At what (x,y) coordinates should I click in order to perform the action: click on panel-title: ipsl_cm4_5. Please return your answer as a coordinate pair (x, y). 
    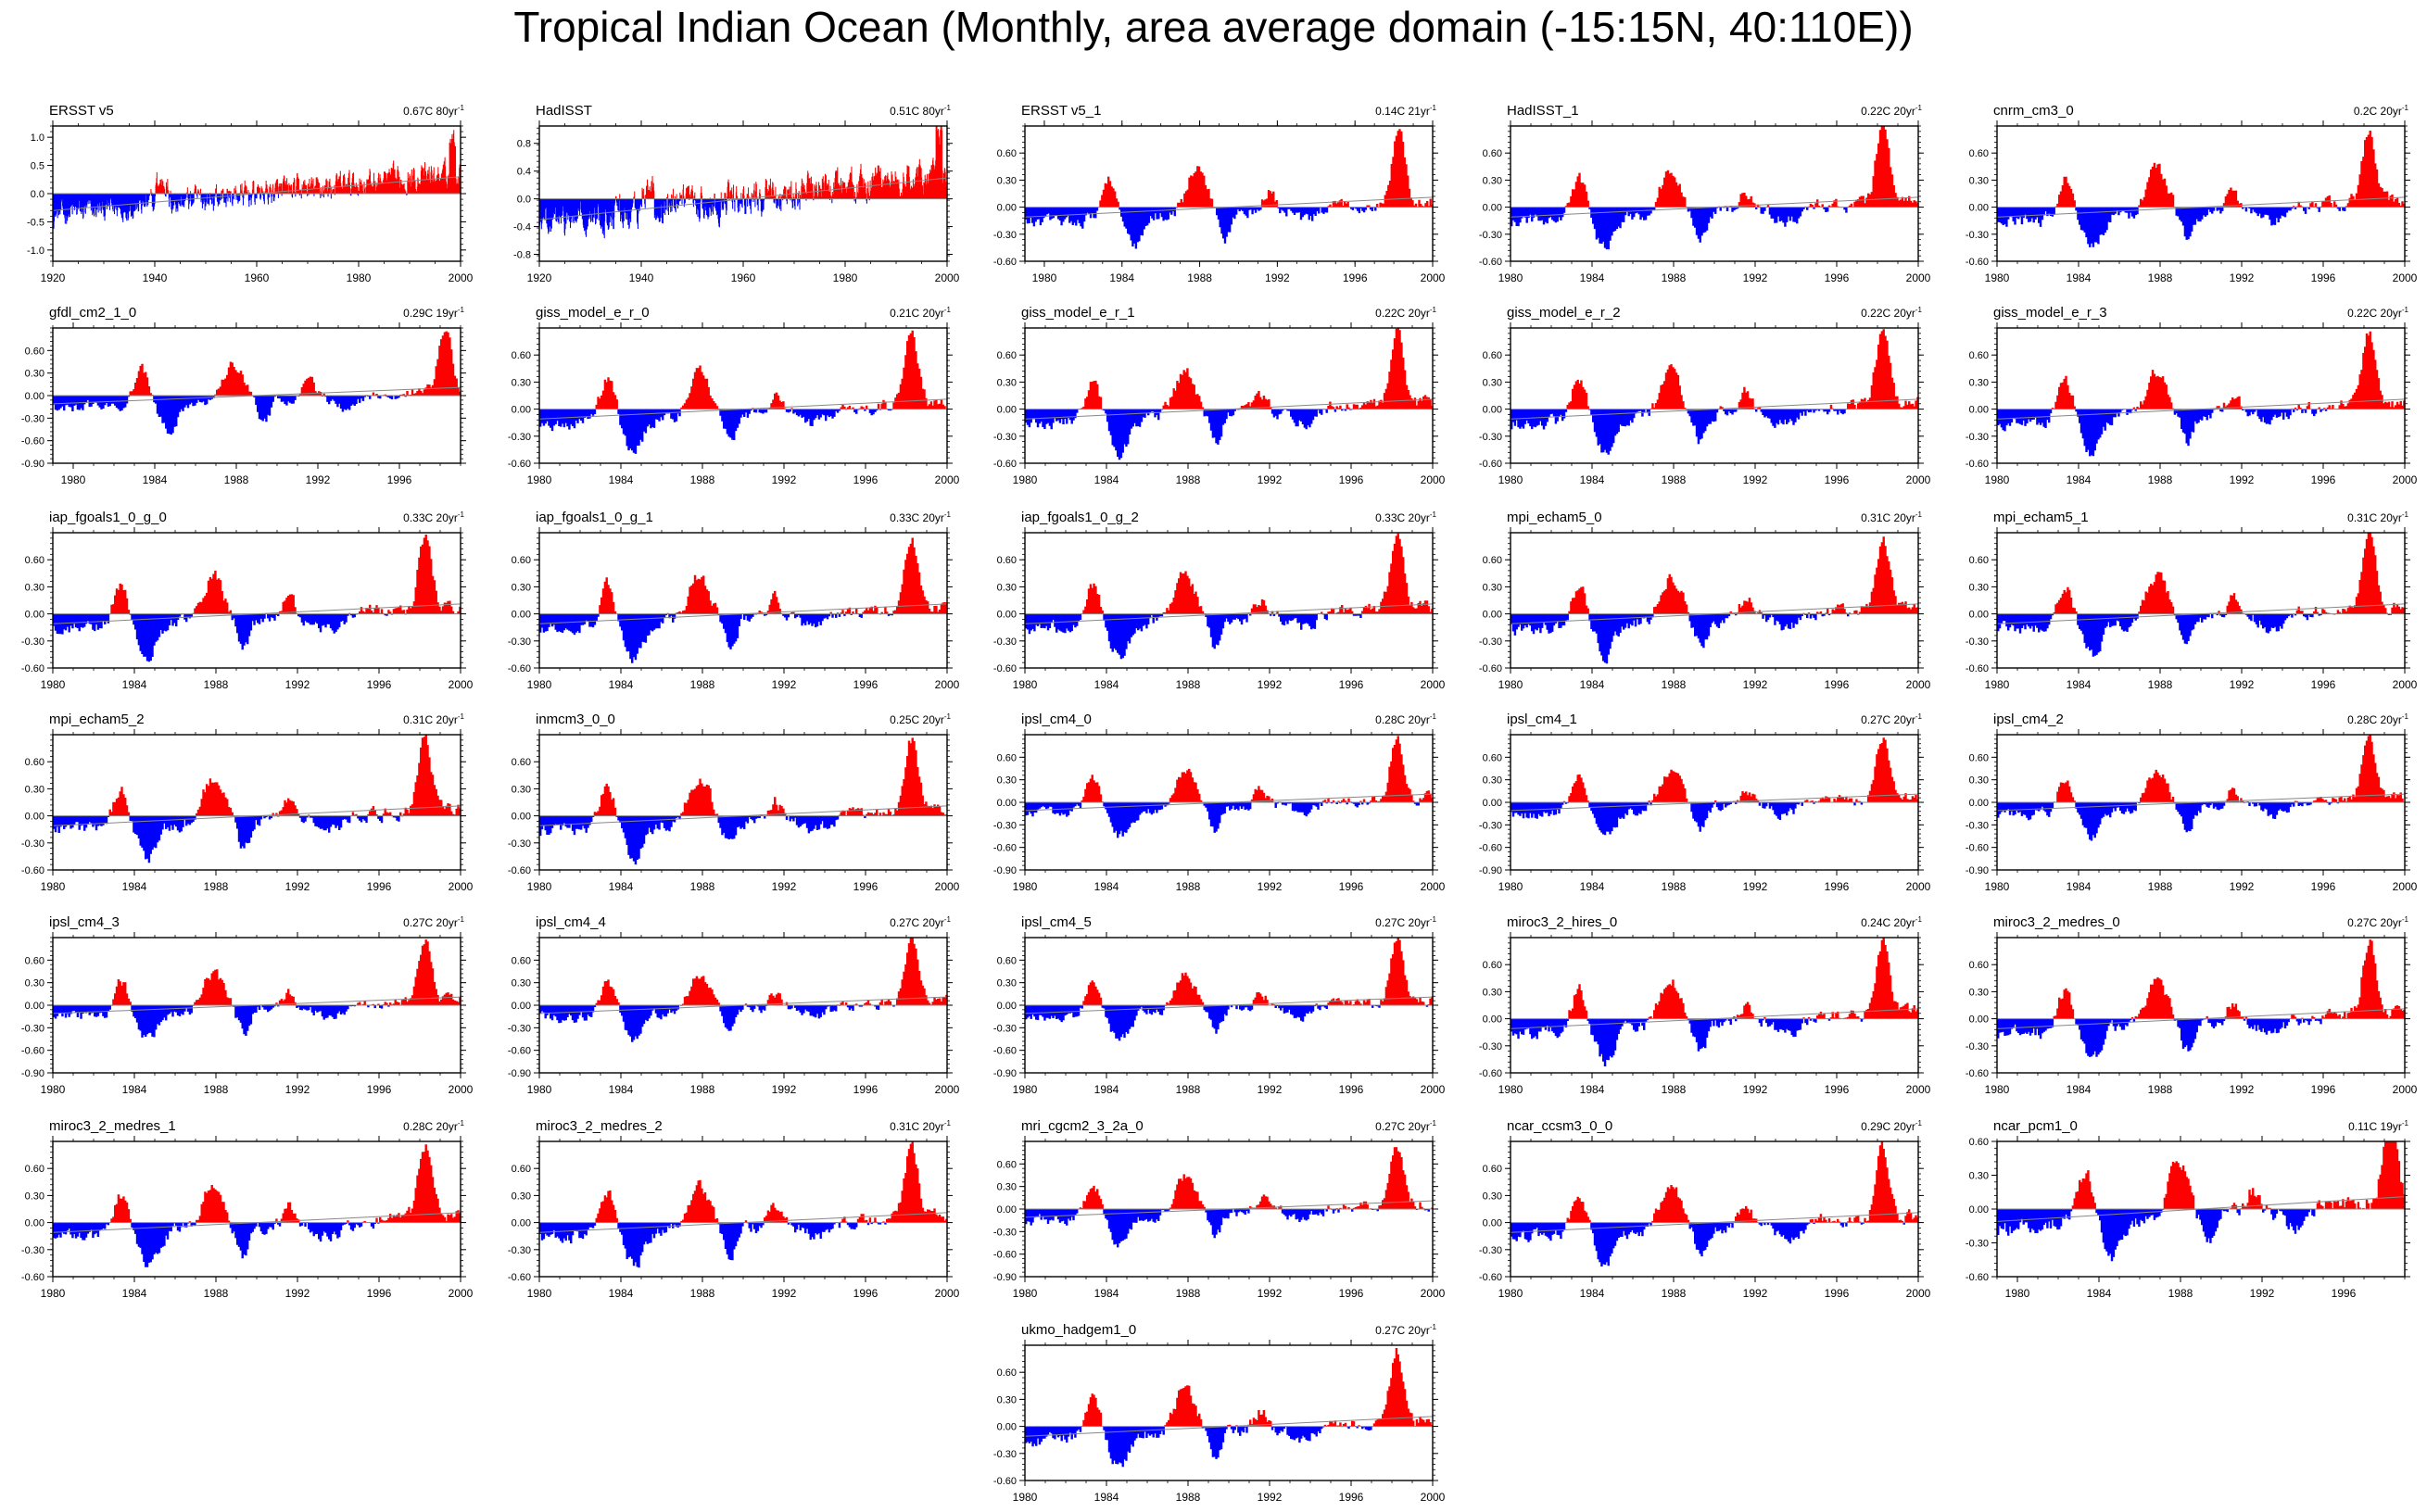
    Looking at the image, I should click on (1056, 922).